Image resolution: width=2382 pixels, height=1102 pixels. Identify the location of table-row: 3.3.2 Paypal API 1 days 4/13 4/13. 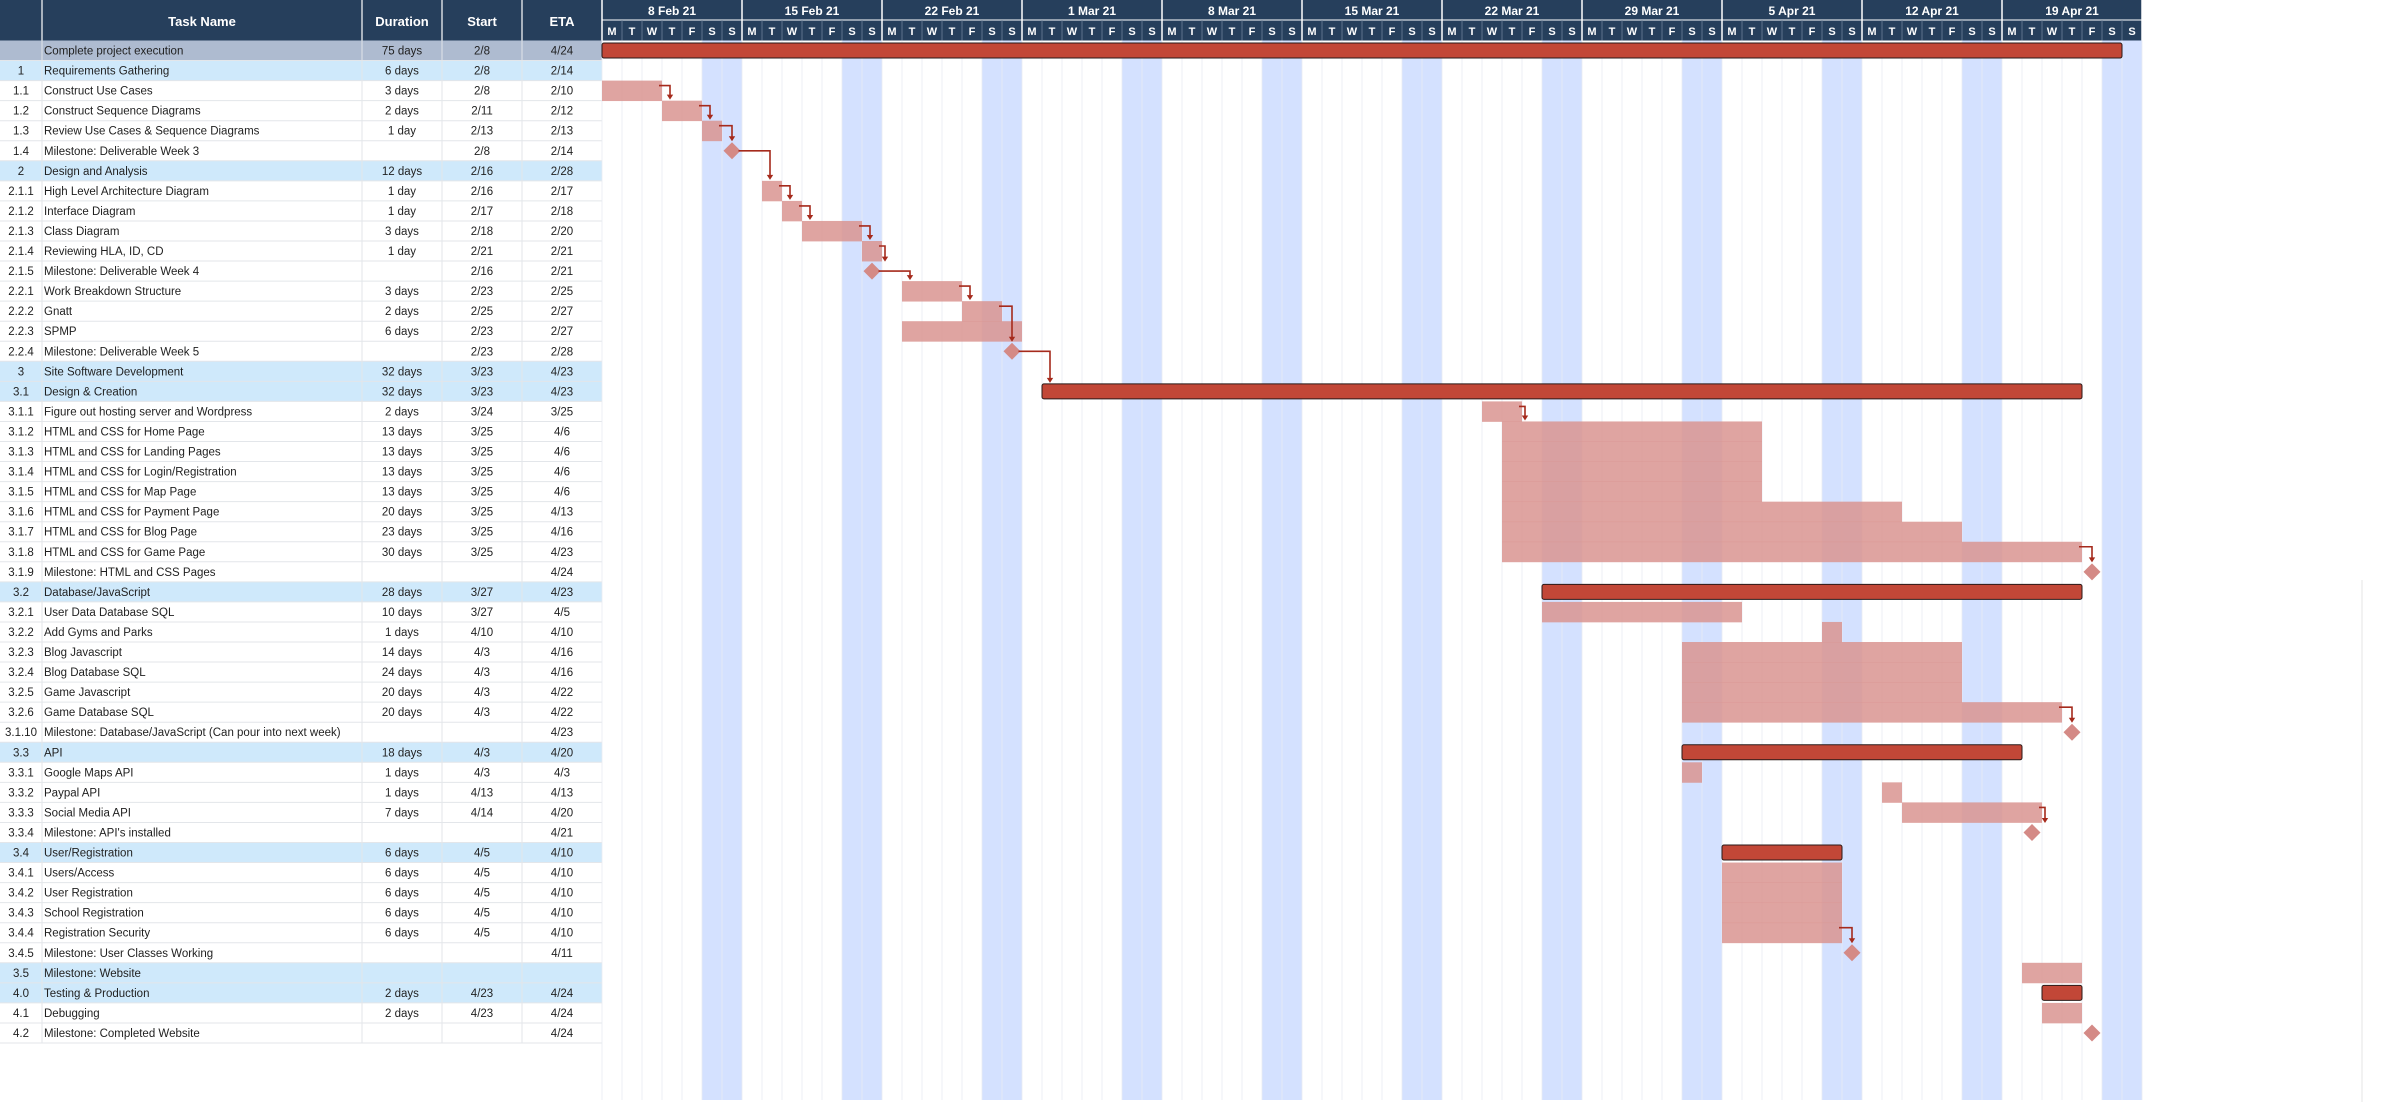
(290, 793).